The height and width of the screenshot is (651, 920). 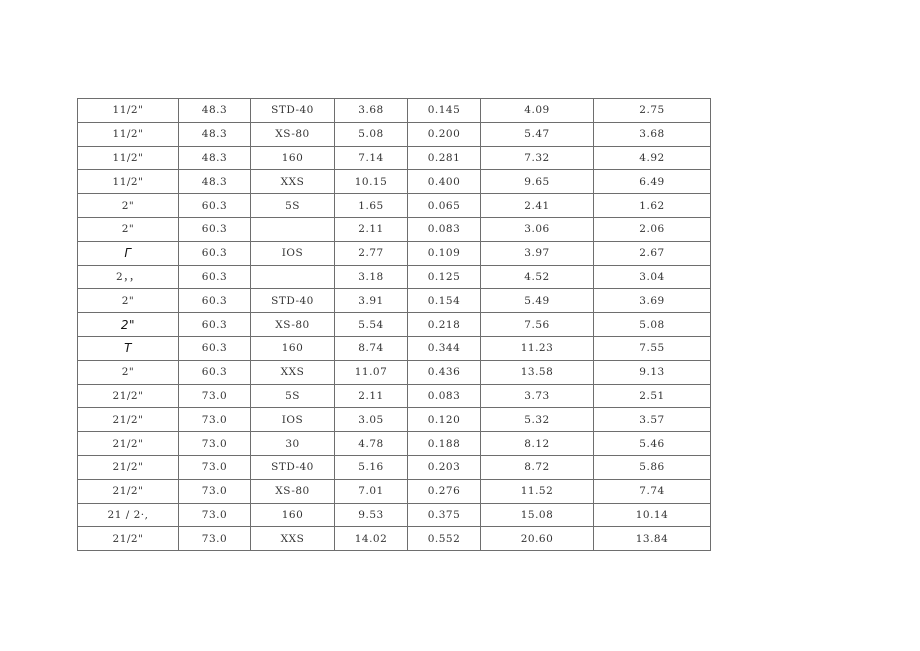 I want to click on table-row: 11/2" 48.3 STD-40 3.68 0.145 4.09 2.75, so click(x=394, y=110).